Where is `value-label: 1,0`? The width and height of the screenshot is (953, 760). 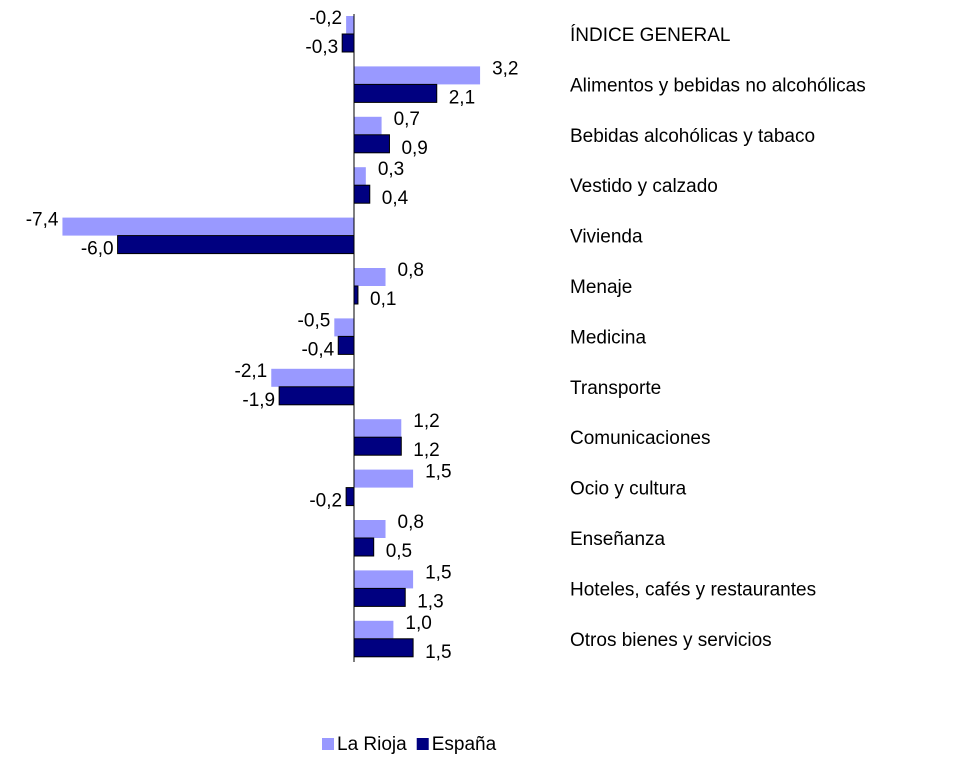 value-label: 1,0 is located at coordinates (418, 623).